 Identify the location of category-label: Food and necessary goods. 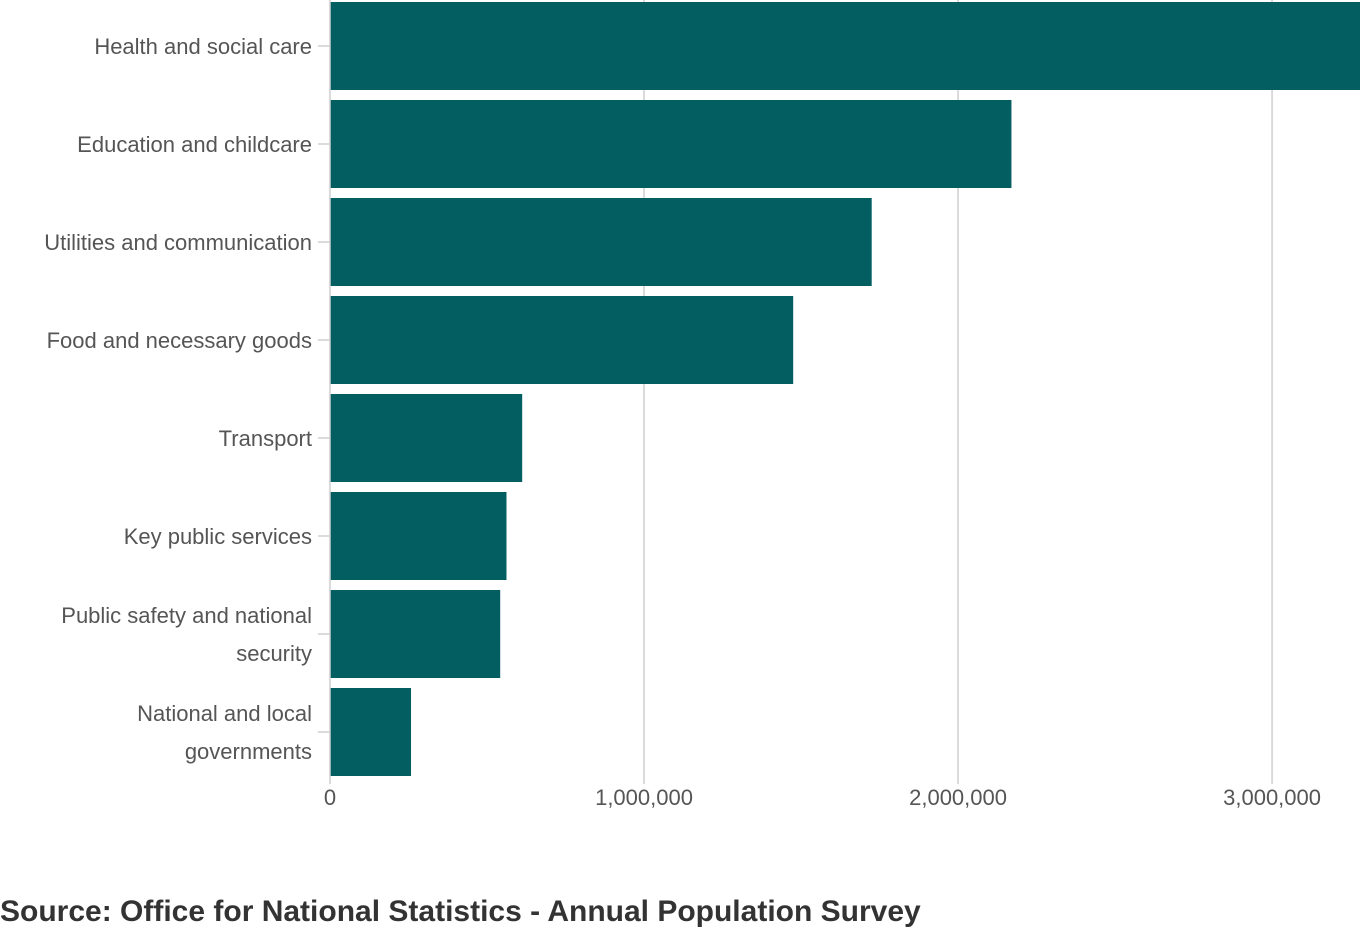
(179, 340).